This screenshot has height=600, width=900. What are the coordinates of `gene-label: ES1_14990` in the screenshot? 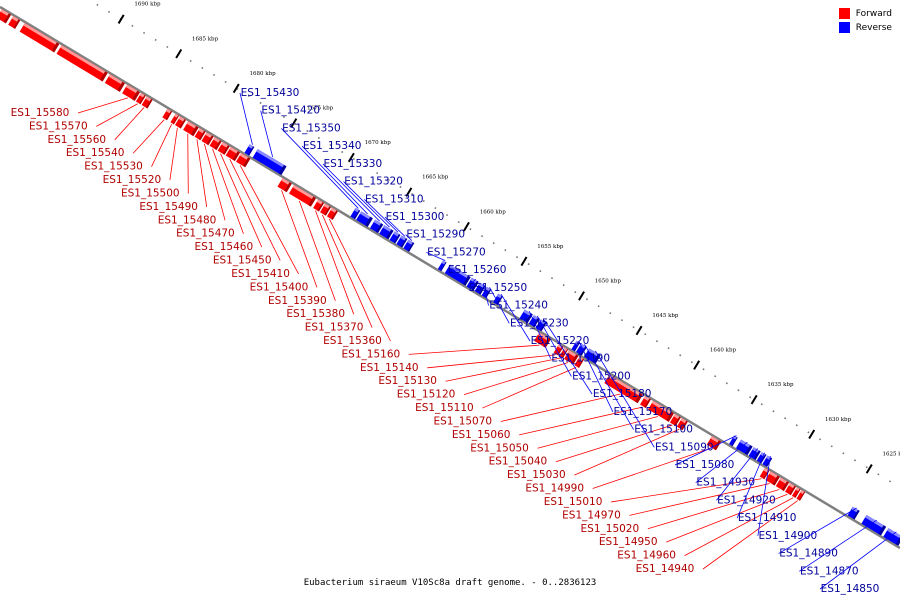 It's located at (554, 489).